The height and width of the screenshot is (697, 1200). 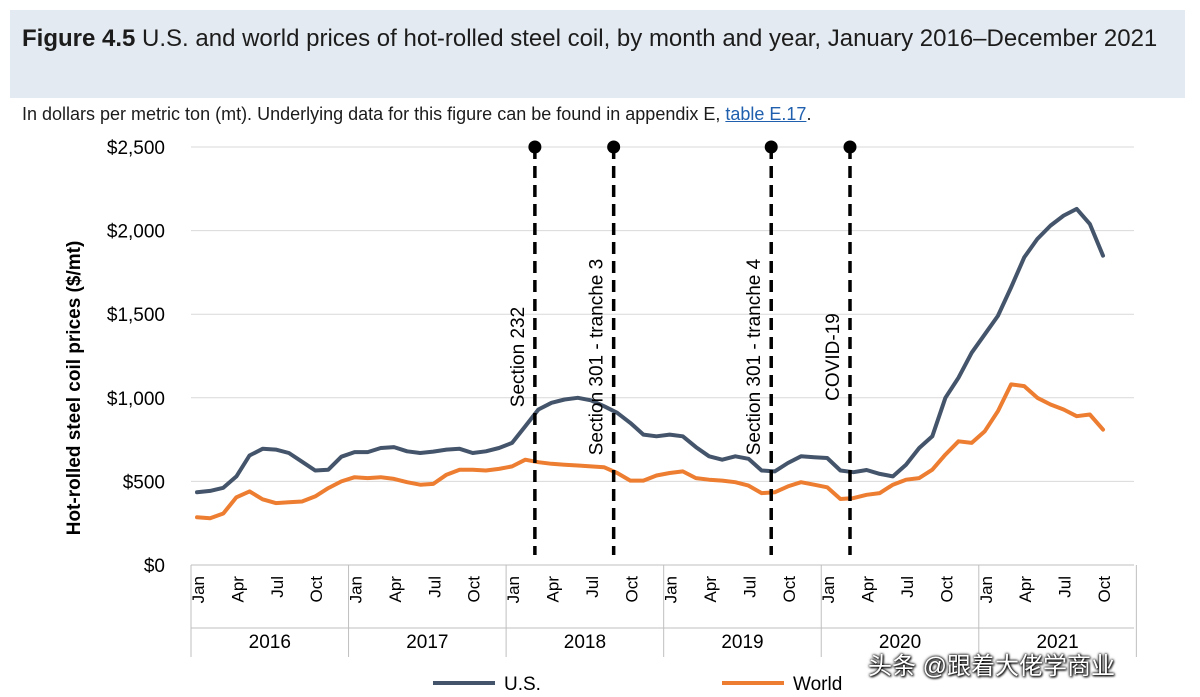 What do you see at coordinates (136, 148) in the screenshot?
I see `y-tick-label: $2,500` at bounding box center [136, 148].